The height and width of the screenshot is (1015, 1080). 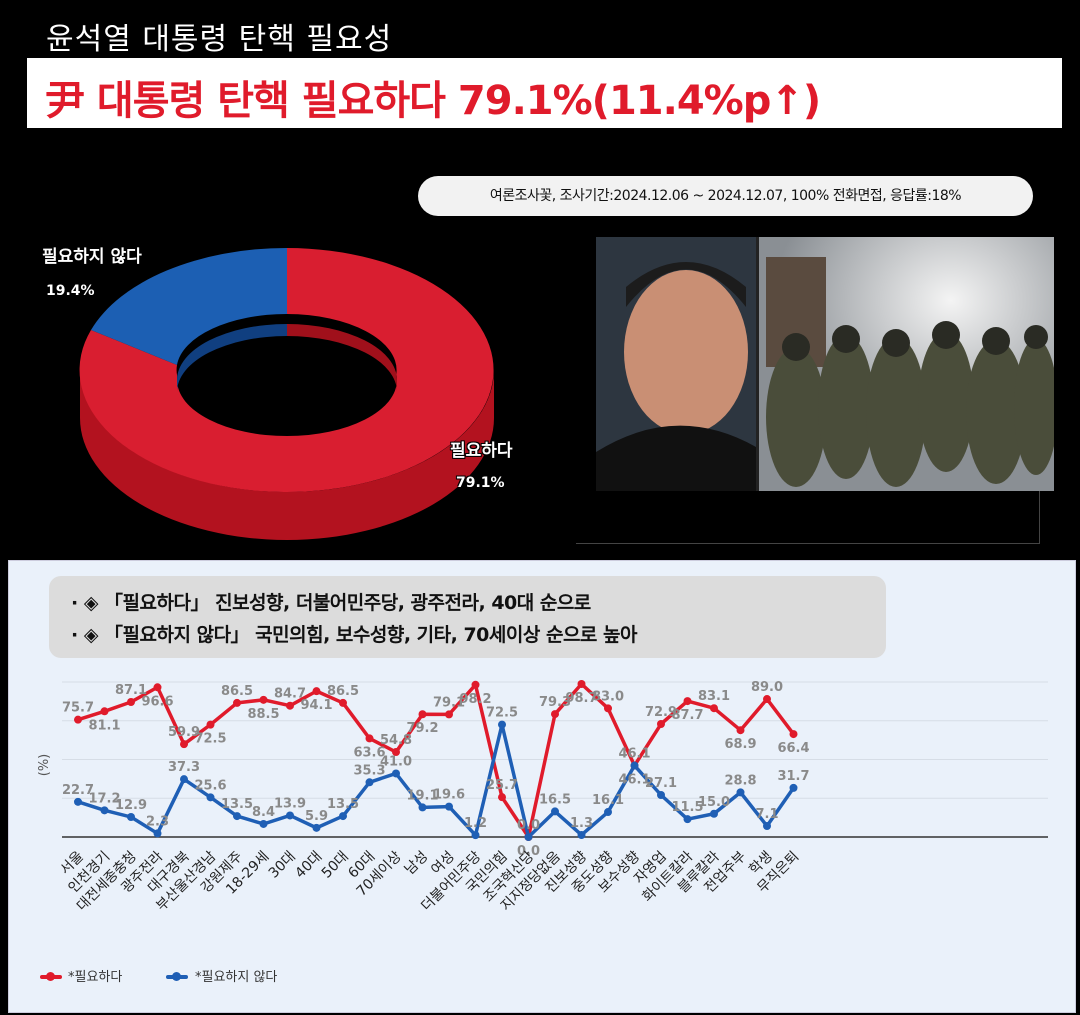 I want to click on data-label: 68.9, so click(x=740, y=744).